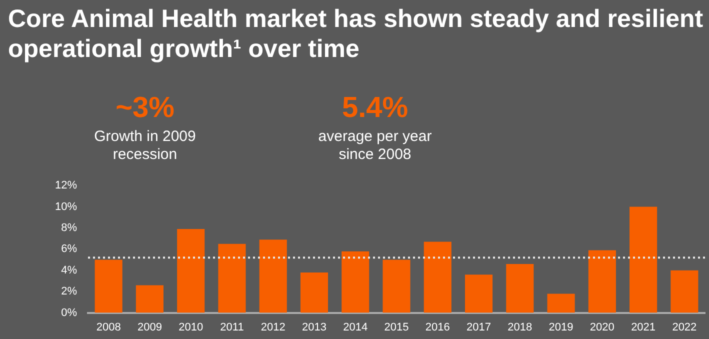 This screenshot has width=709, height=339. Describe the element at coordinates (69, 270) in the screenshot. I see `y-tick-label: 4%` at that location.